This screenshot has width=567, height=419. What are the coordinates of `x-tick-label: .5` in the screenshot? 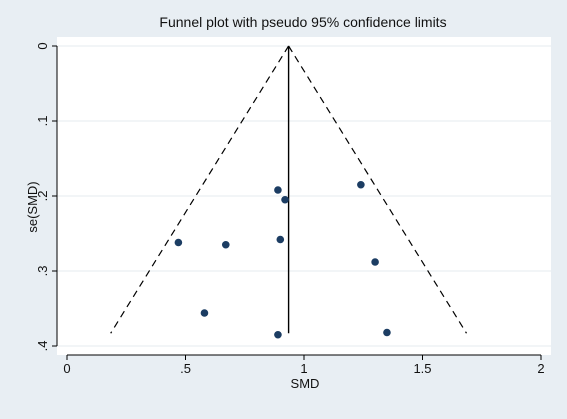 It's located at (185, 368).